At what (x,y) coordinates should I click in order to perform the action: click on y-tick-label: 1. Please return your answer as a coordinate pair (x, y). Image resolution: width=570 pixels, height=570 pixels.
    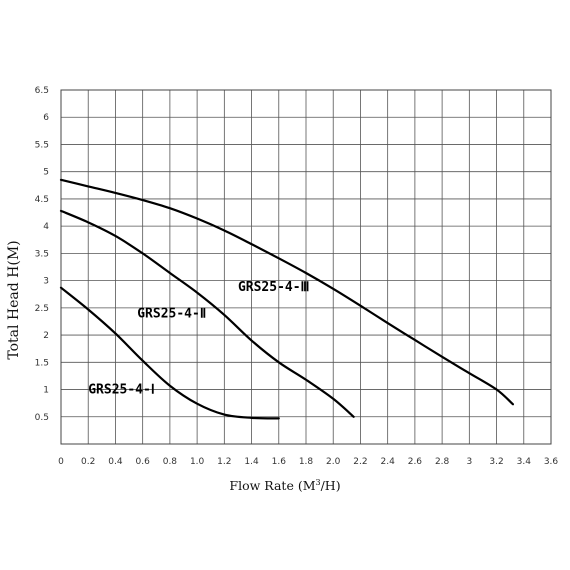
    Looking at the image, I should click on (46, 391).